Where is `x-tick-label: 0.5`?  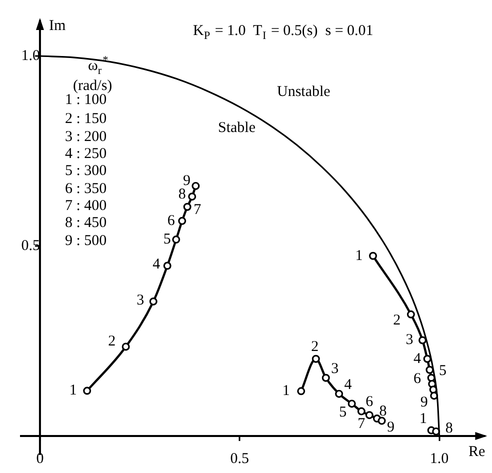
x-tick-label: 0.5 is located at coordinates (239, 458).